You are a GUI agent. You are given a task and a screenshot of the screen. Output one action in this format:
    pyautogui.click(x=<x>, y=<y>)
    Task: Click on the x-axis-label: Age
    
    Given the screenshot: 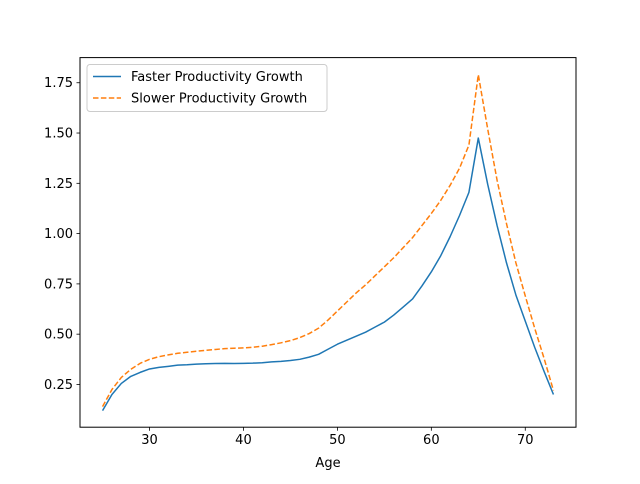 What is the action you would take?
    pyautogui.click(x=327, y=463)
    